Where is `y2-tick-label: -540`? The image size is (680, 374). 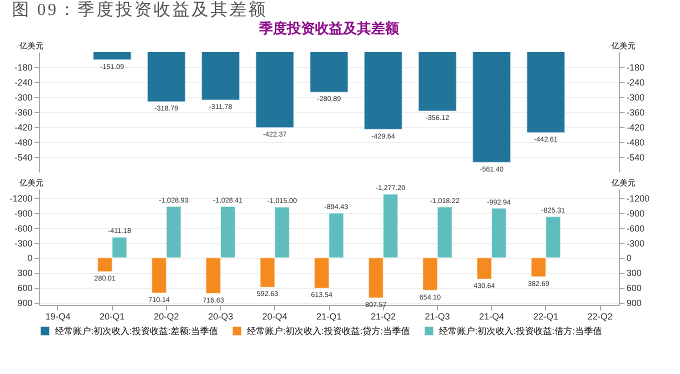 y2-tick-label: -540 is located at coordinates (635, 157).